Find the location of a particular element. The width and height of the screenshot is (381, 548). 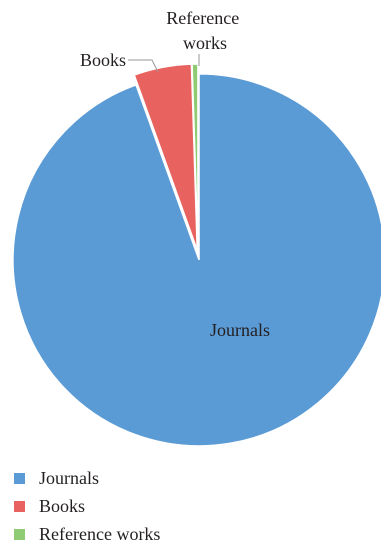

legend-item-books: Books is located at coordinates (87, 506).